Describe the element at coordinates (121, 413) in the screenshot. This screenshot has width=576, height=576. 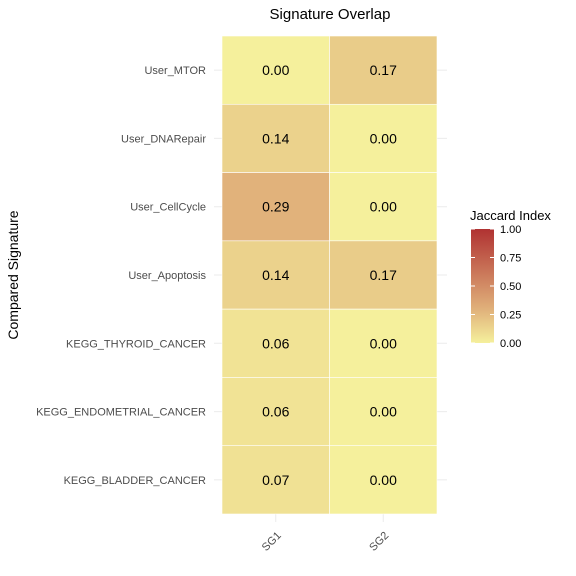
I see `y-tick-label: KEGG_ENDOMETRIAL_CANCER` at that location.